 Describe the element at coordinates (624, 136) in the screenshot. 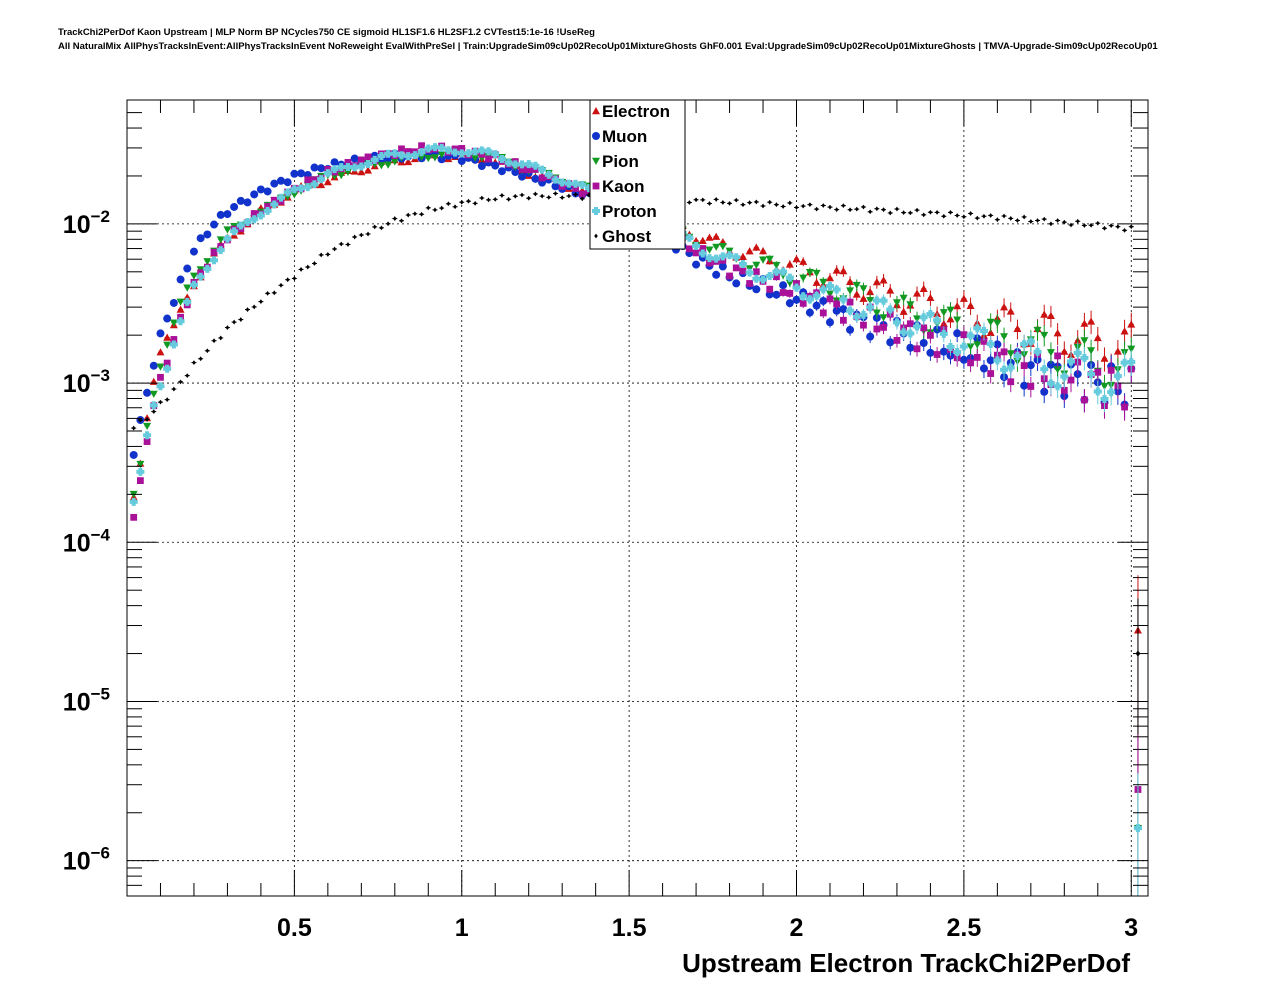

I see `legend-label: Muon` at that location.